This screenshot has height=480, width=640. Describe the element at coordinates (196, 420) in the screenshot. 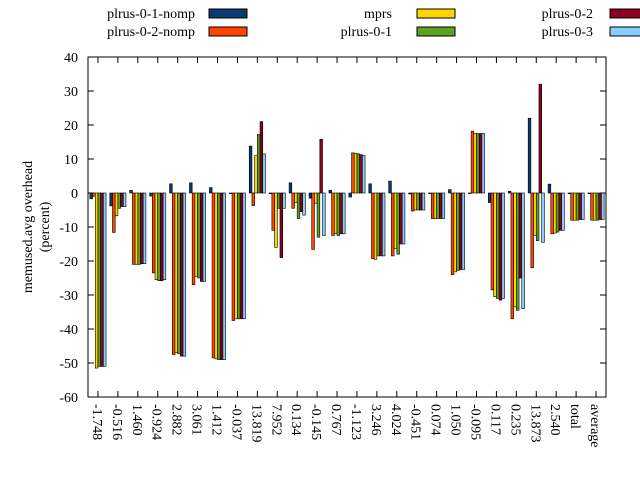

I see `x-tick-label: 3.061` at that location.